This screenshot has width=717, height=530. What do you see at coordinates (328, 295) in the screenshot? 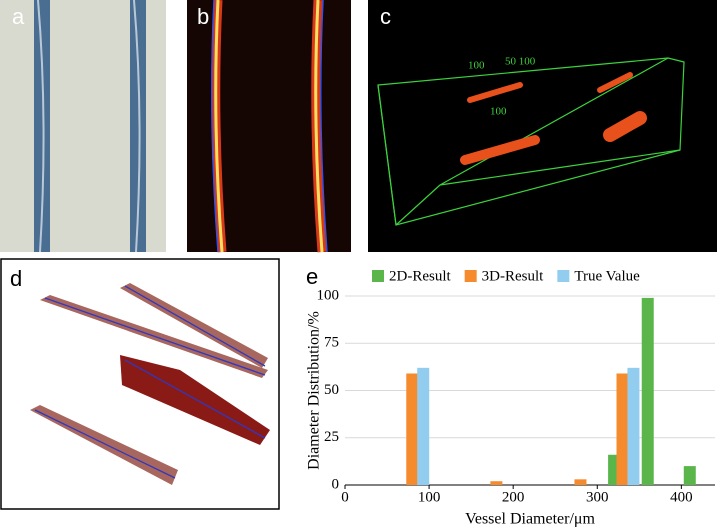
I see `y-tick-label: 100` at bounding box center [328, 295].